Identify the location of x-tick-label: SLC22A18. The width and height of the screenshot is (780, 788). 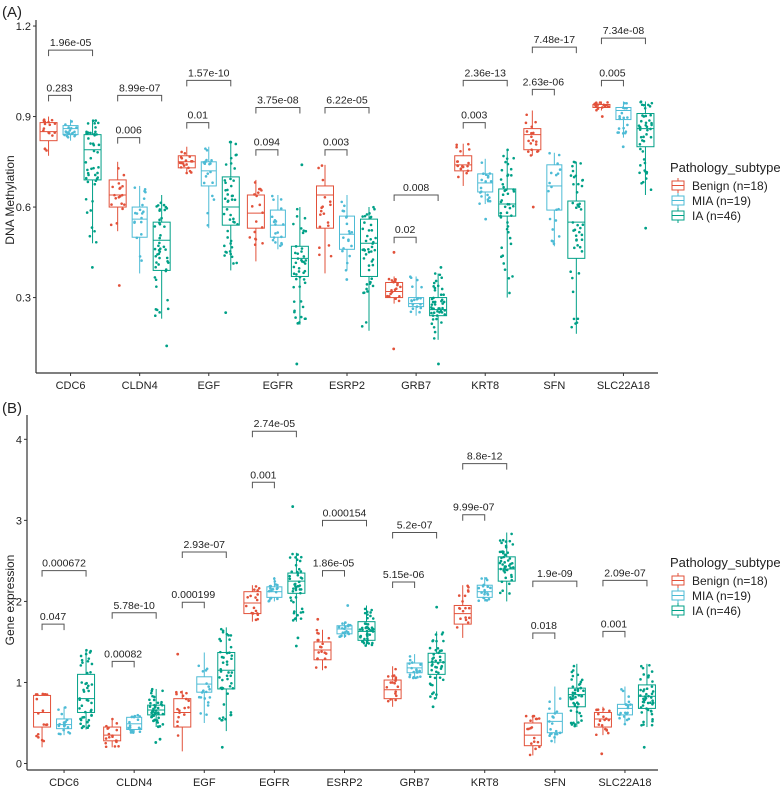
(624, 782).